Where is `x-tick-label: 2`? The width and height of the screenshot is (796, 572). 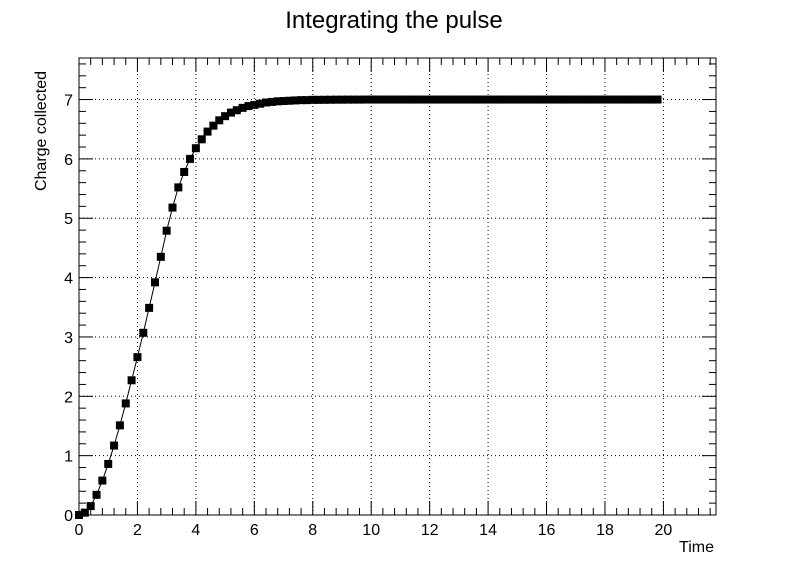
x-tick-label: 2 is located at coordinates (137, 530).